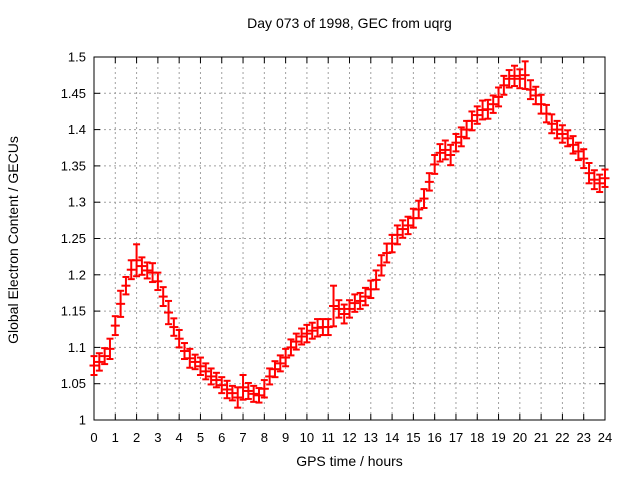 The image size is (640, 480). Describe the element at coordinates (73, 383) in the screenshot. I see `y-tick-label: 1.05` at that location.